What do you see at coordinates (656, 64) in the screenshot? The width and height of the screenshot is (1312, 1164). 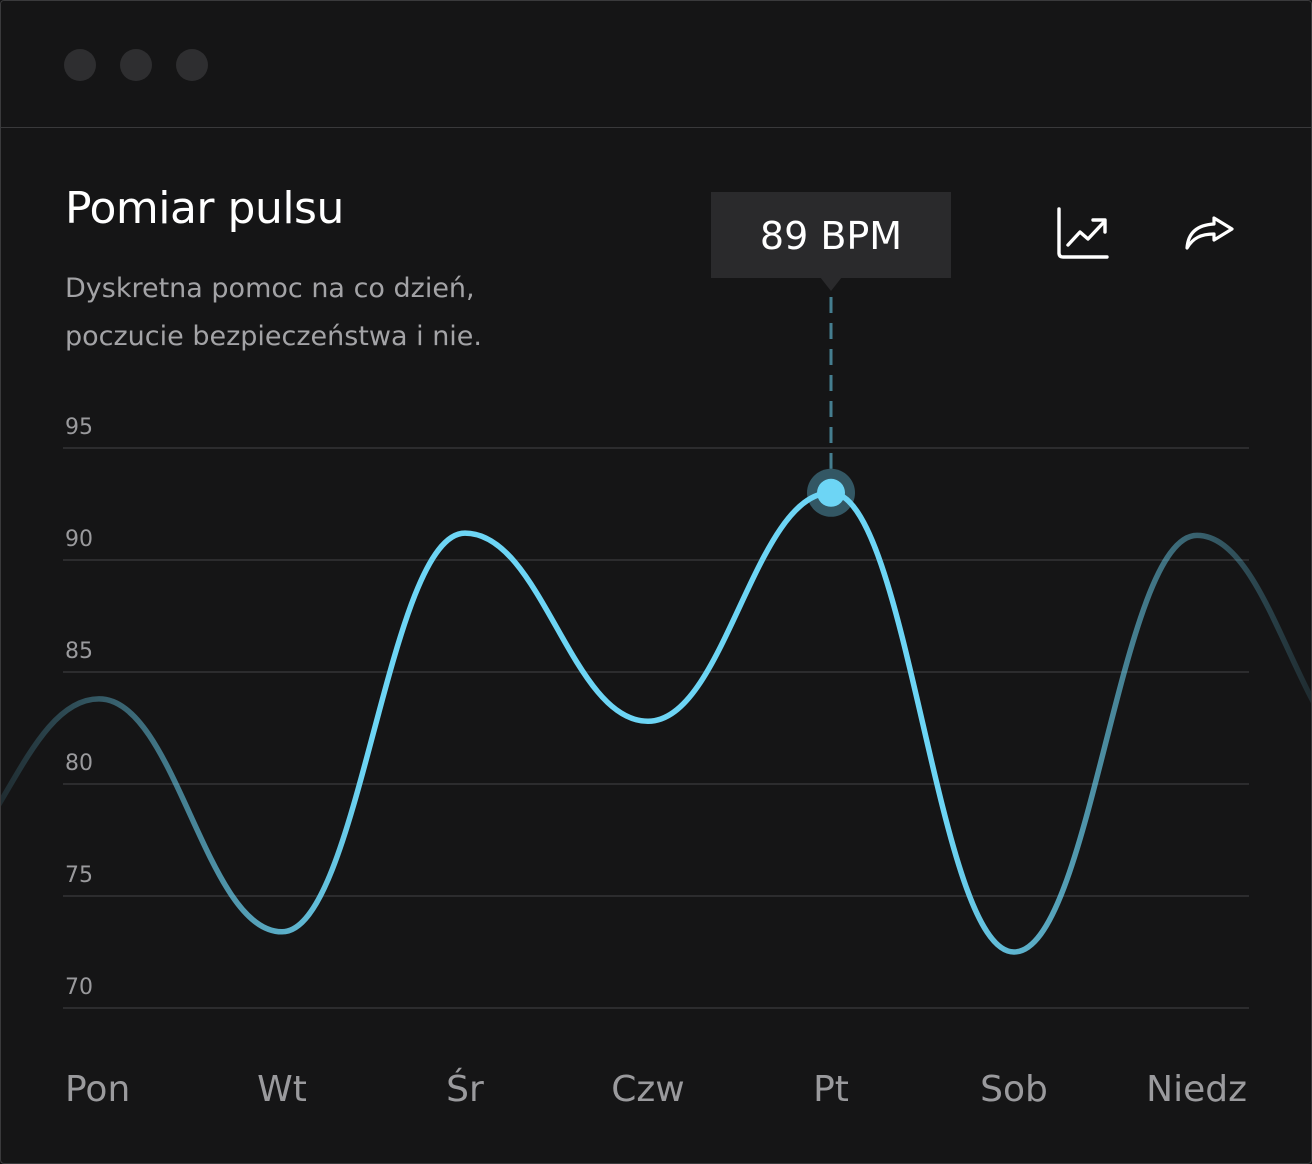 I see `window-titlebar` at bounding box center [656, 64].